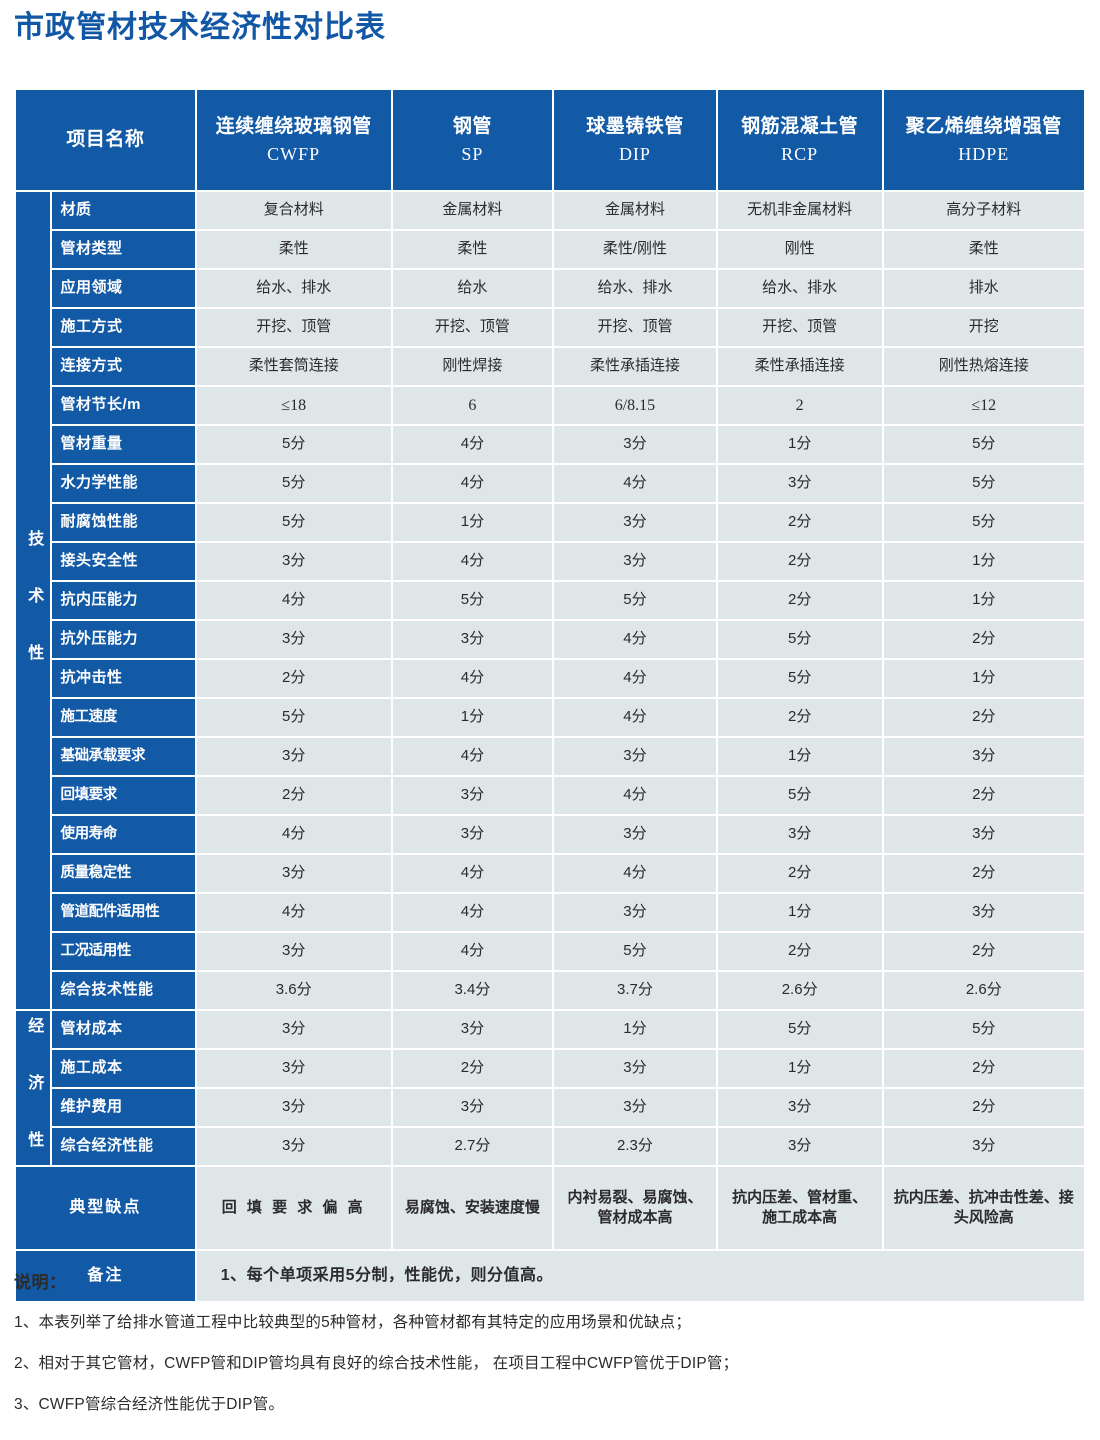  I want to click on table-row: 综合技术性能 3.6分 3.4分 3.7分 2.6分 2.6分, so click(550, 990).